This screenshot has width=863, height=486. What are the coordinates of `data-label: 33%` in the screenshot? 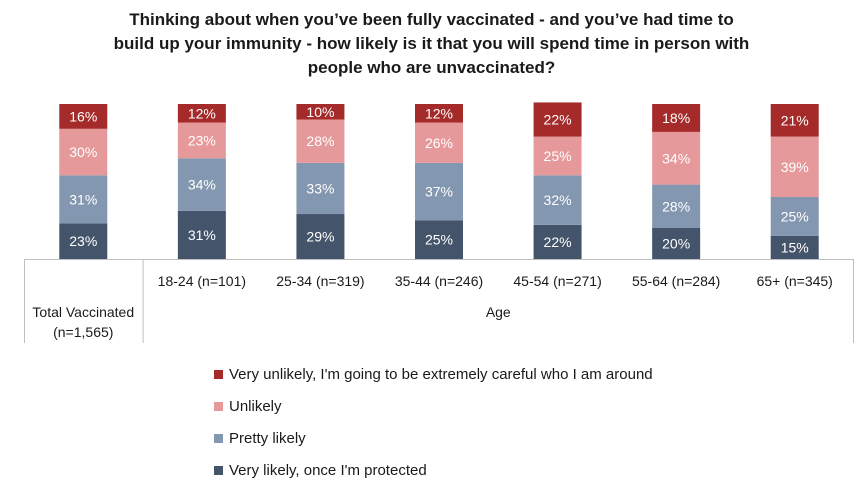 It's located at (320, 188).